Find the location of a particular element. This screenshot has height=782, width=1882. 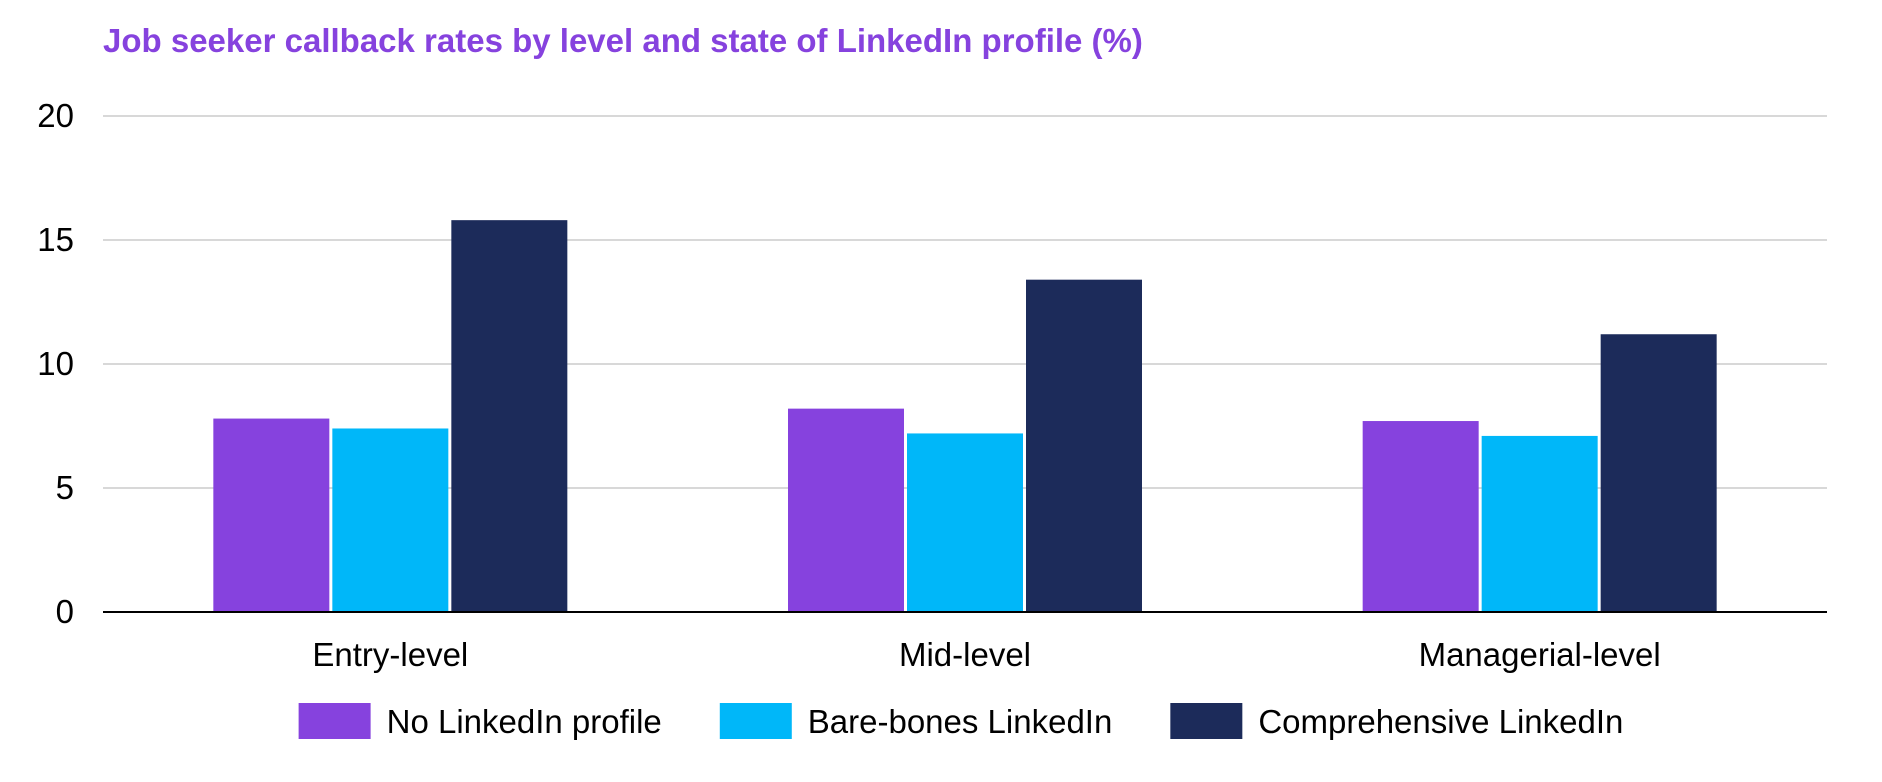

legend-label: Comprehensive LinkedIn is located at coordinates (1440, 721).